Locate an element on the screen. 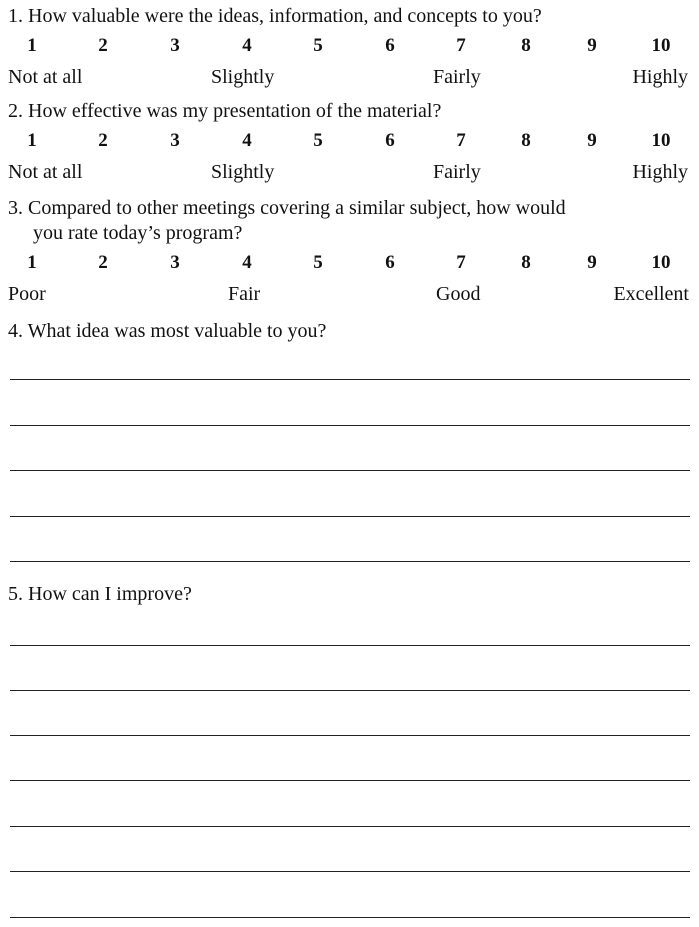 The width and height of the screenshot is (699, 927). q3-anchor-high: Excellent is located at coordinates (651, 294).